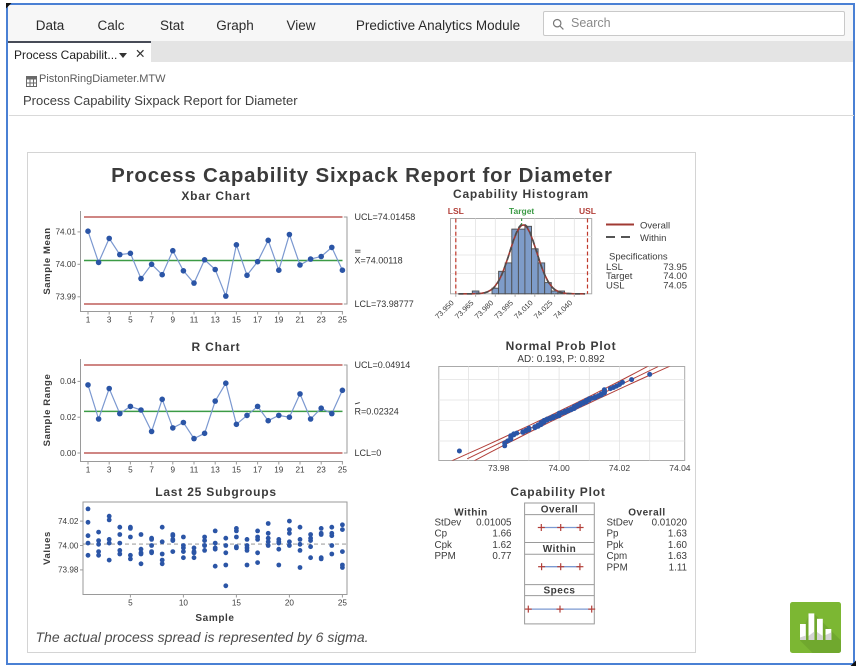  Describe the element at coordinates (68, 417) in the screenshot. I see `svg-text: 0.02` at that location.